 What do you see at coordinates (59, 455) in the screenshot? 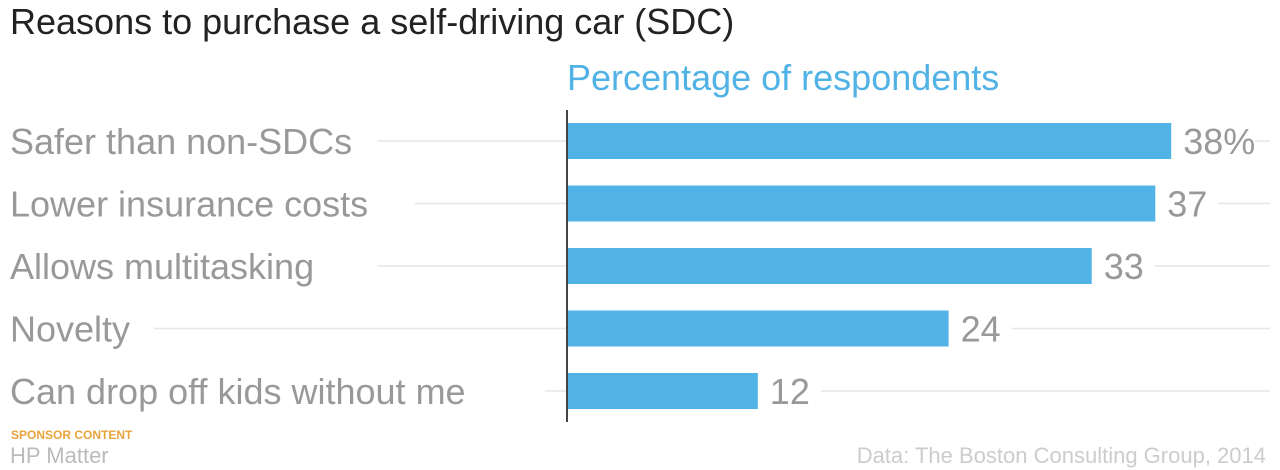
I see `brand-name: HP Matter` at bounding box center [59, 455].